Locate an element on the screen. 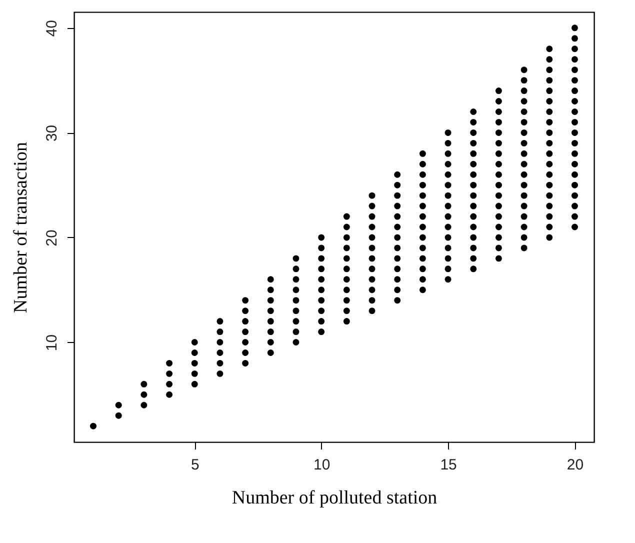 The width and height of the screenshot is (635, 543). y-tick-label: 20 is located at coordinates (52, 238).